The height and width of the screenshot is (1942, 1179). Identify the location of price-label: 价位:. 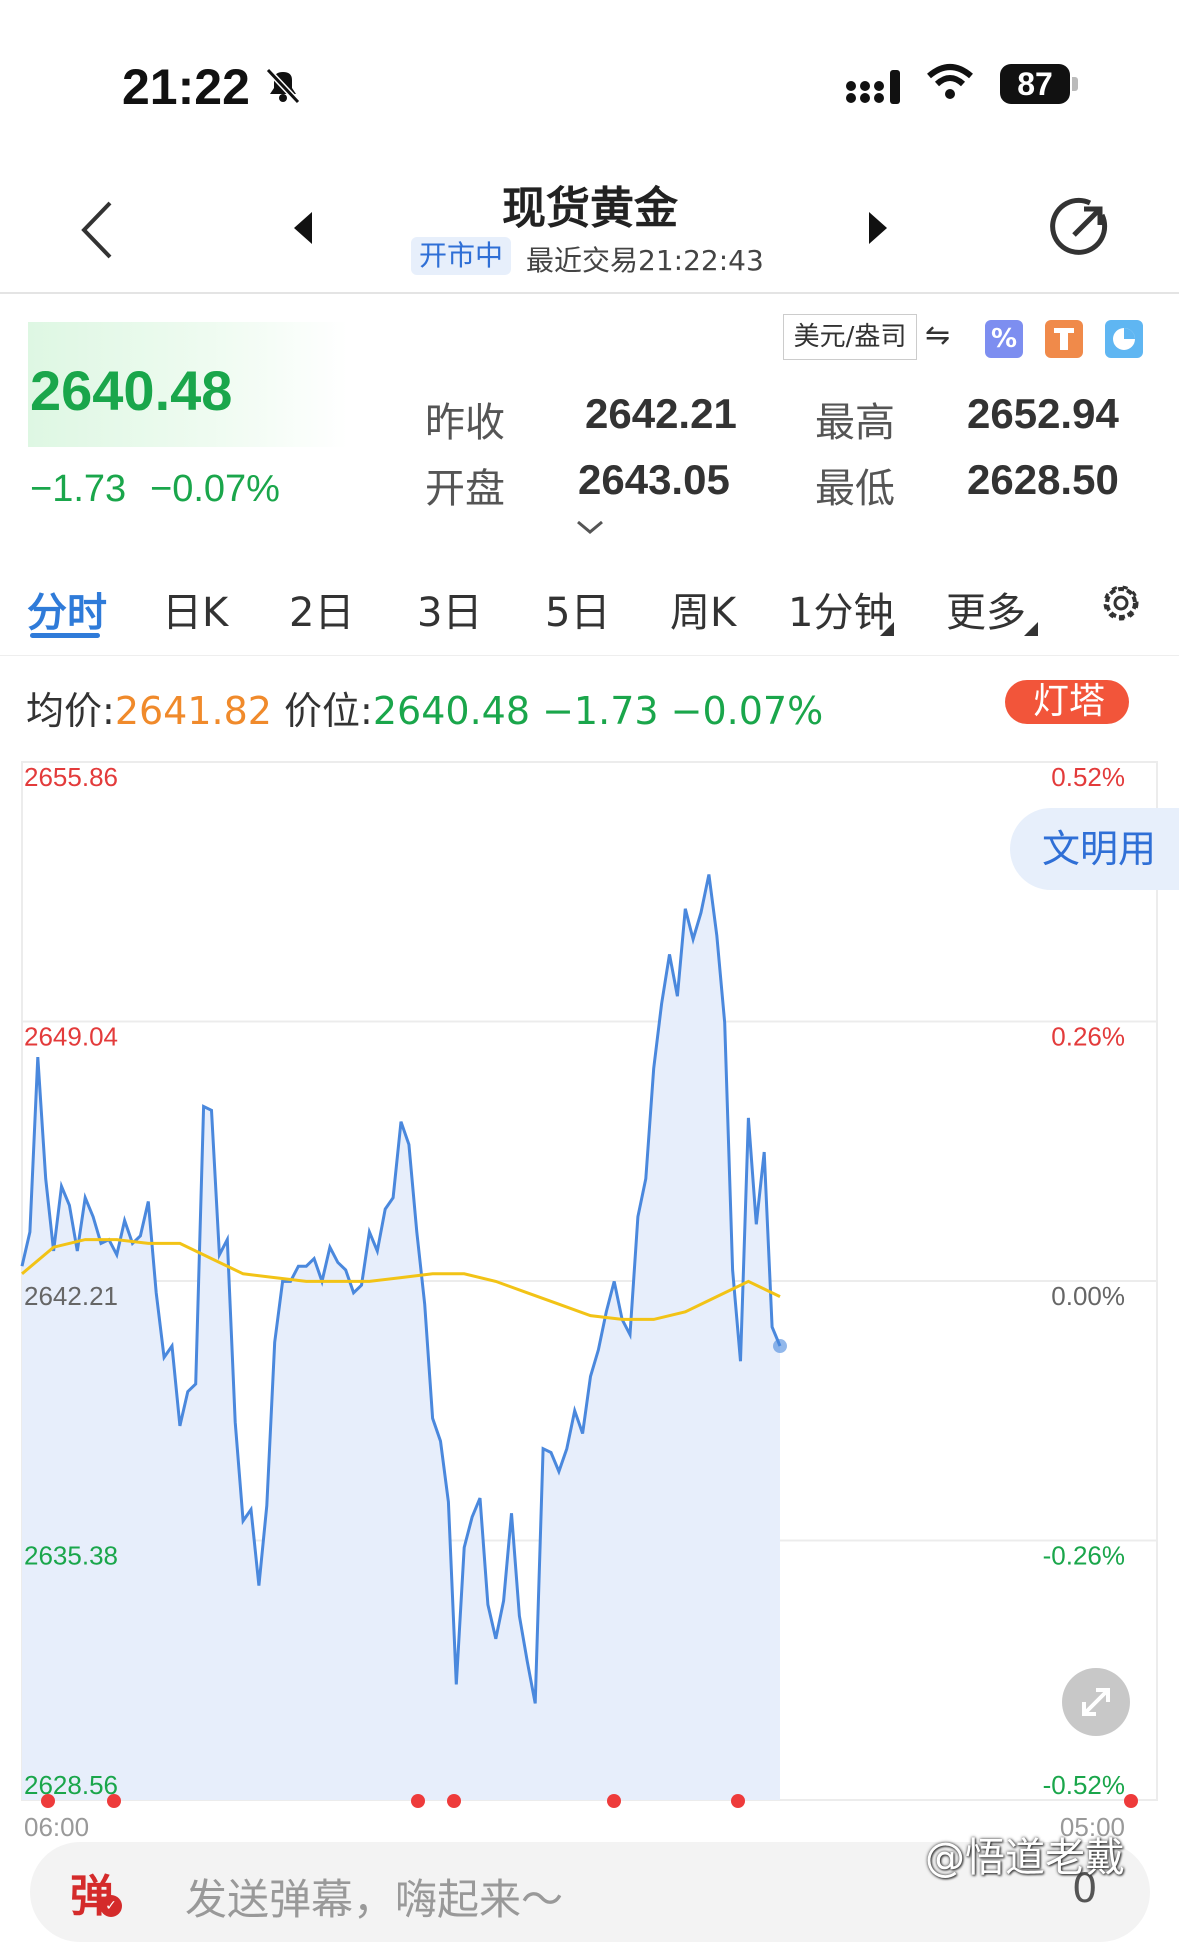
(328, 711).